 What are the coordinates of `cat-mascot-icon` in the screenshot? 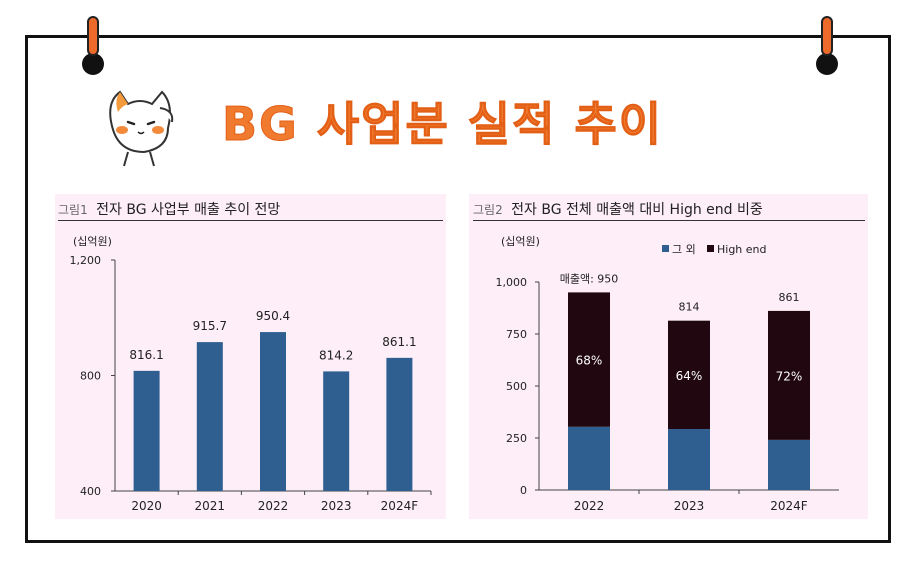 It's located at (141, 128).